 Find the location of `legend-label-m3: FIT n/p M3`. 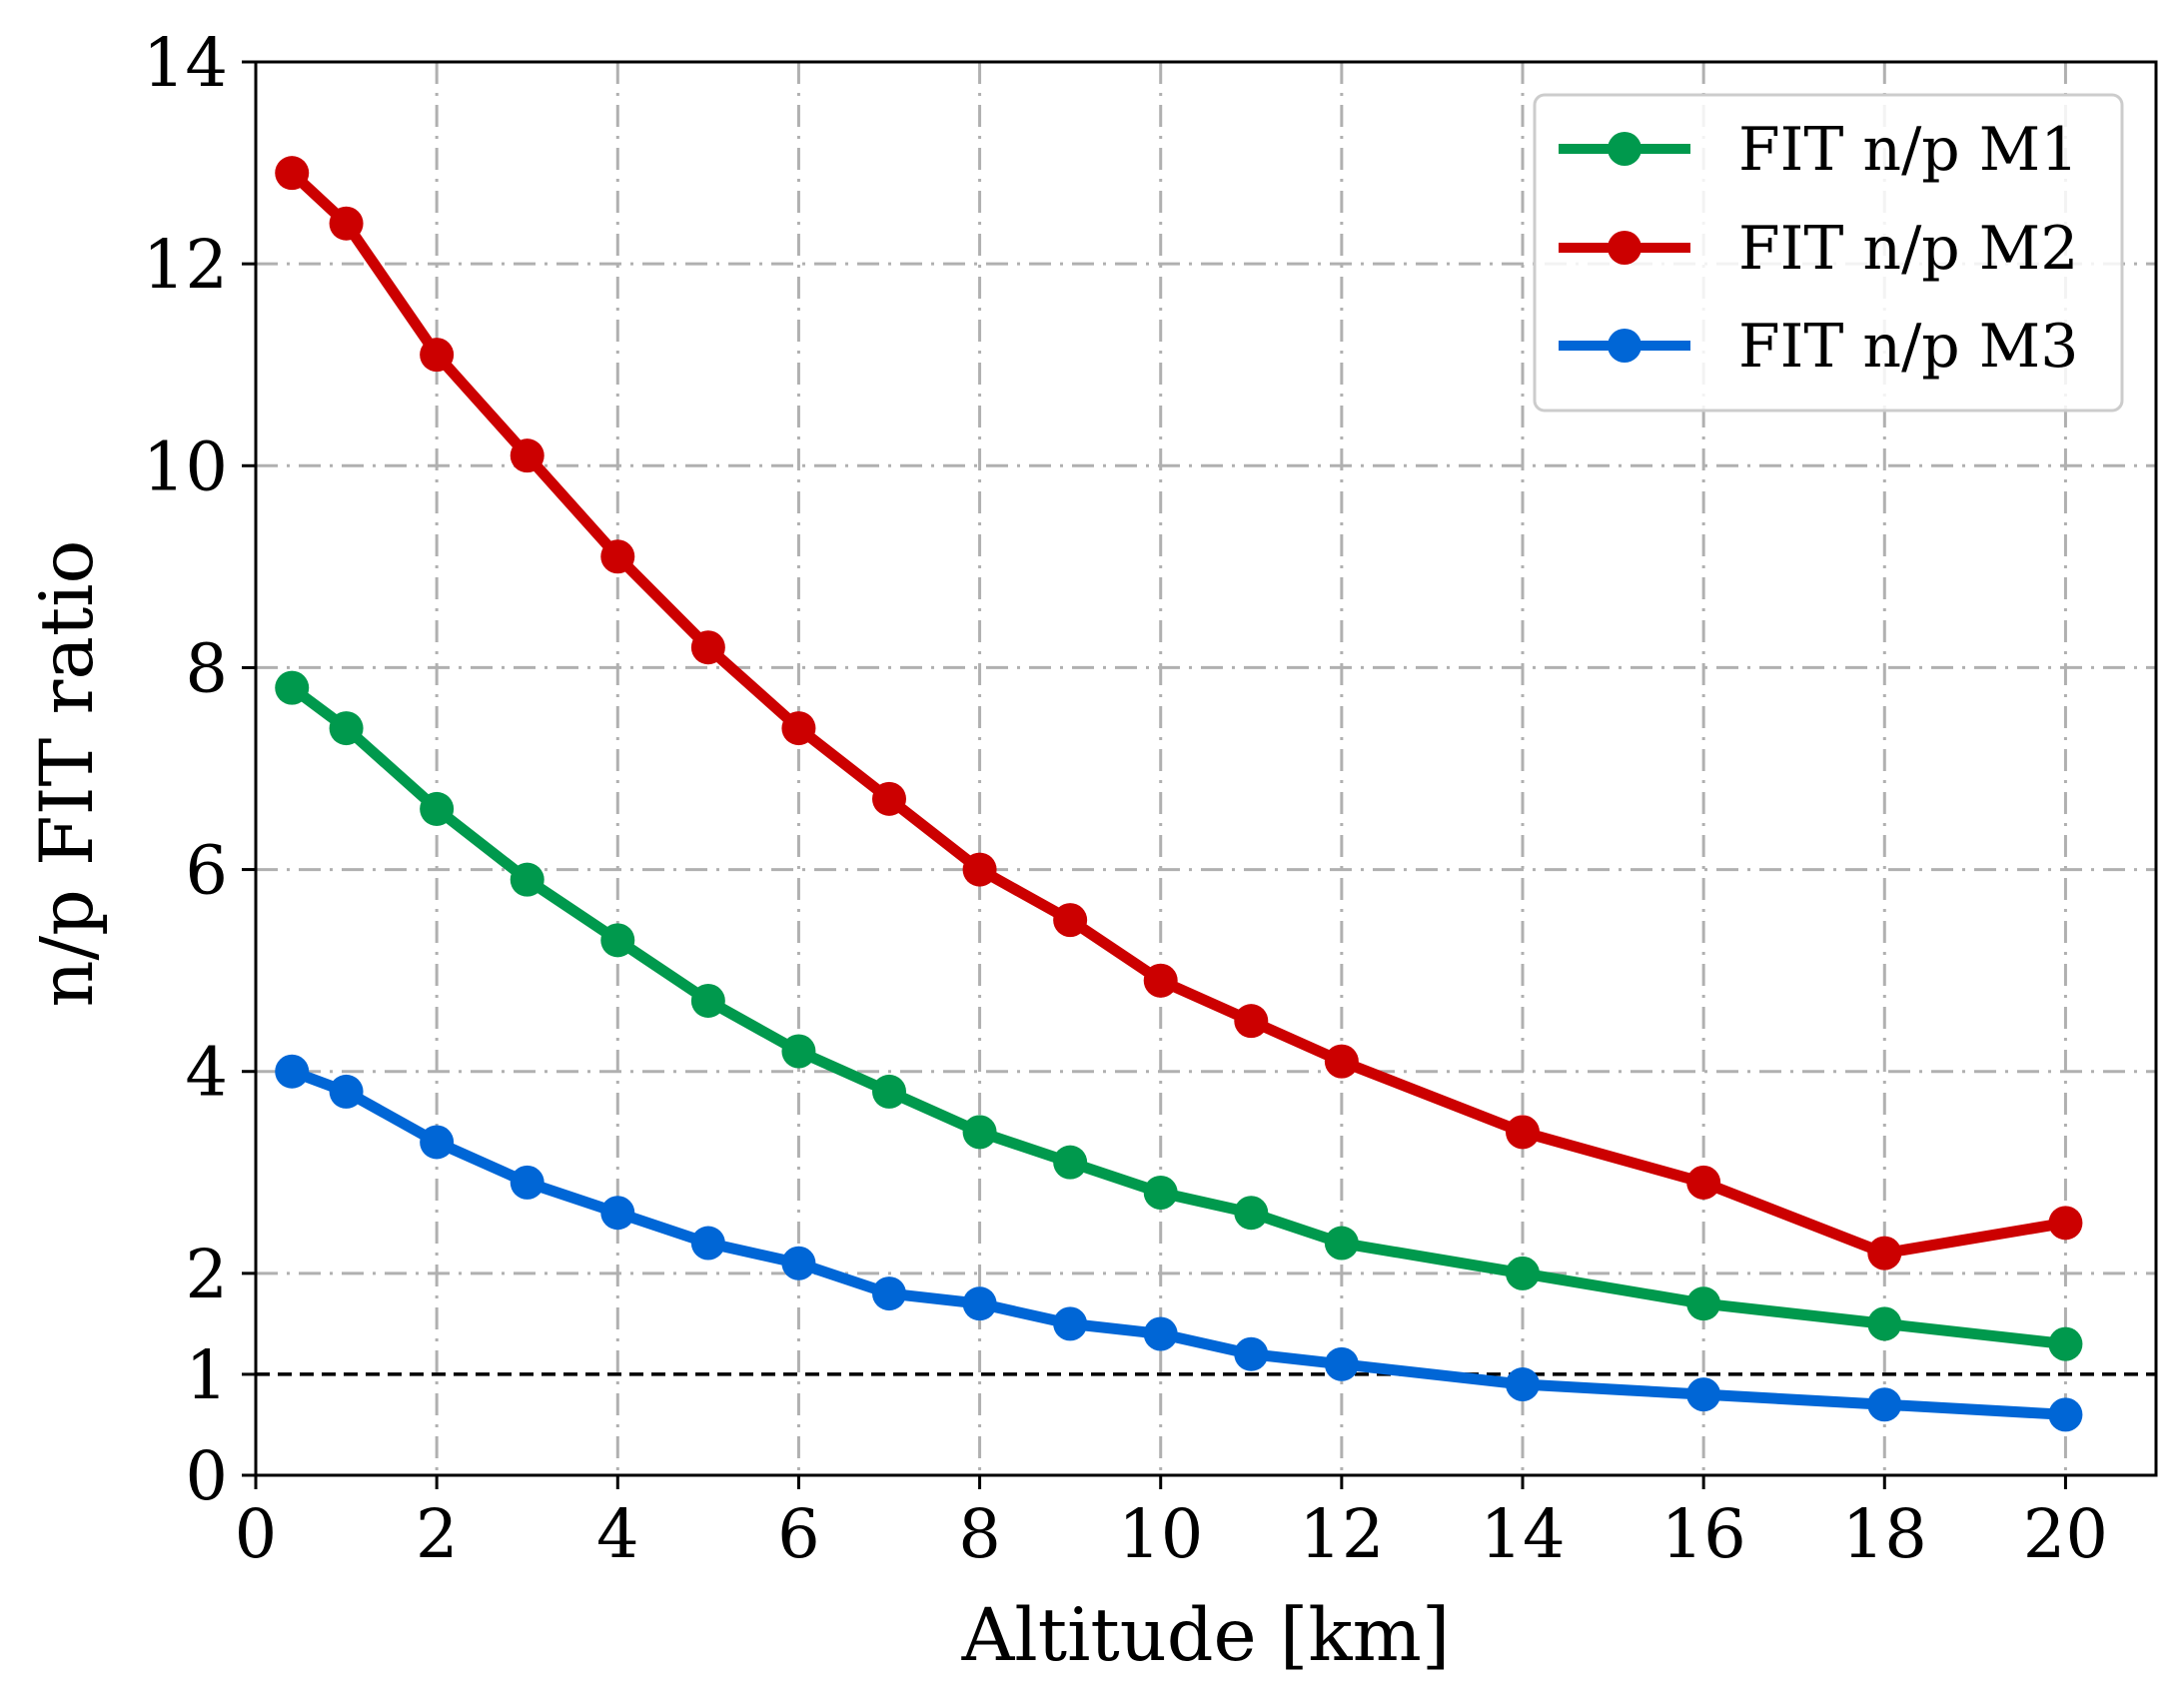

legend-label-m3: FIT n/p M3 is located at coordinates (1908, 347).